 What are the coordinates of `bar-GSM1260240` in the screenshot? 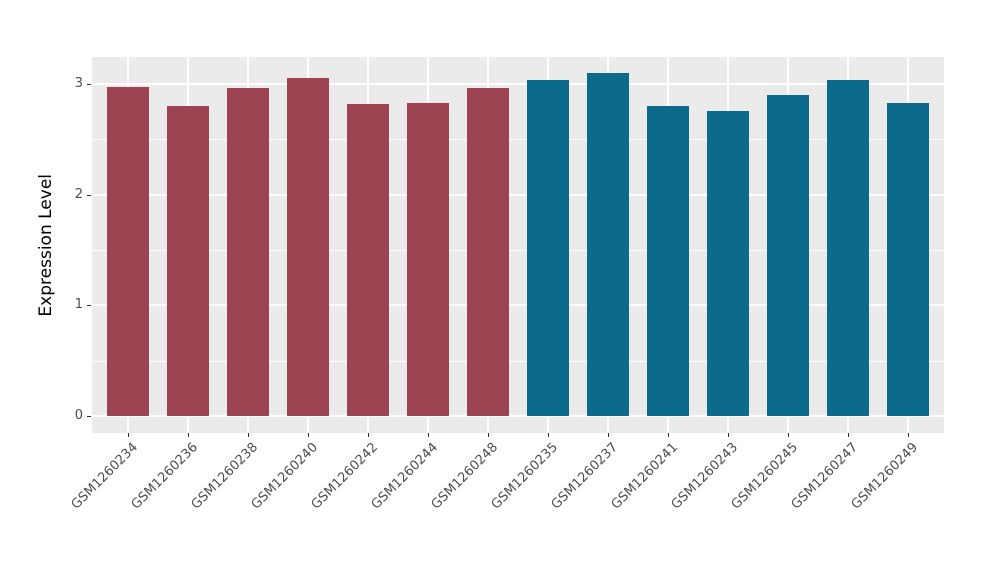 It's located at (308, 247).